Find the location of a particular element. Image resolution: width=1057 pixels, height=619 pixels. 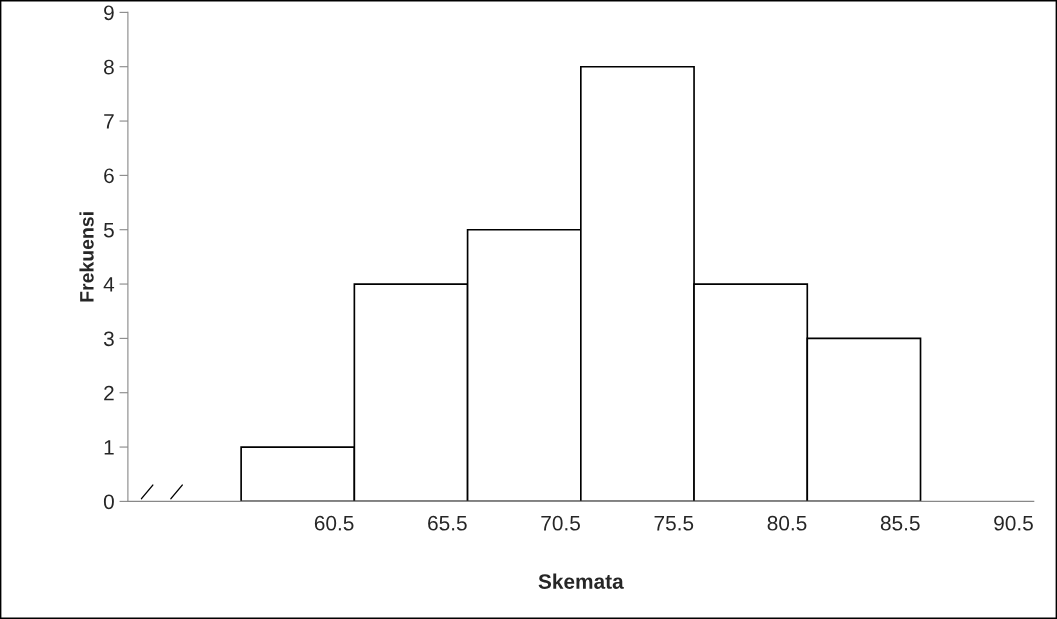

y-tick-label: 8 is located at coordinates (109, 67).